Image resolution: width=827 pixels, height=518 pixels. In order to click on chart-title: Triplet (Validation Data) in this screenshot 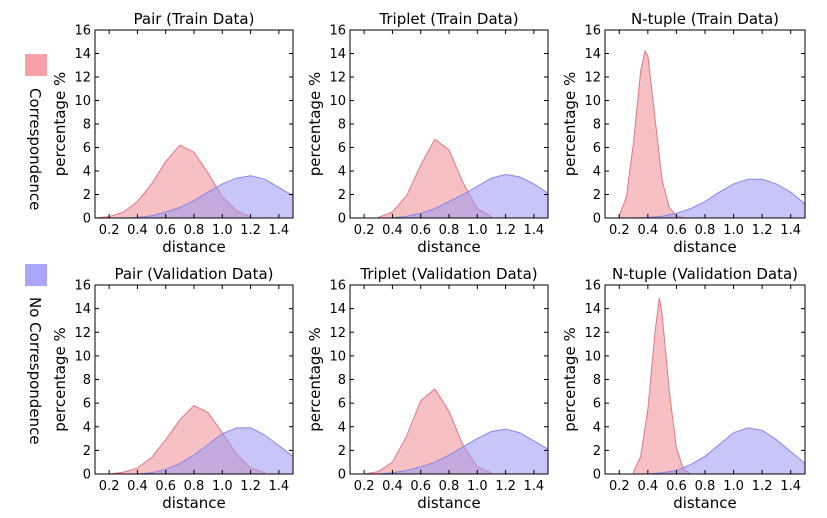, I will do `click(448, 274)`.